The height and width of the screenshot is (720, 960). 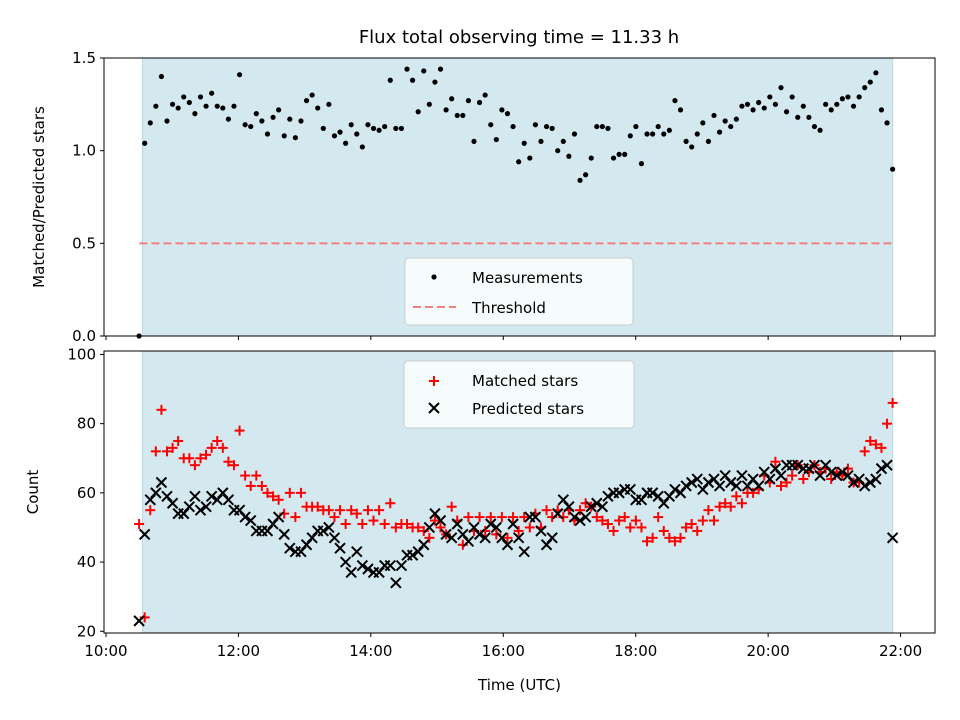 What do you see at coordinates (86, 424) in the screenshot?
I see `y-tick-label: 80` at bounding box center [86, 424].